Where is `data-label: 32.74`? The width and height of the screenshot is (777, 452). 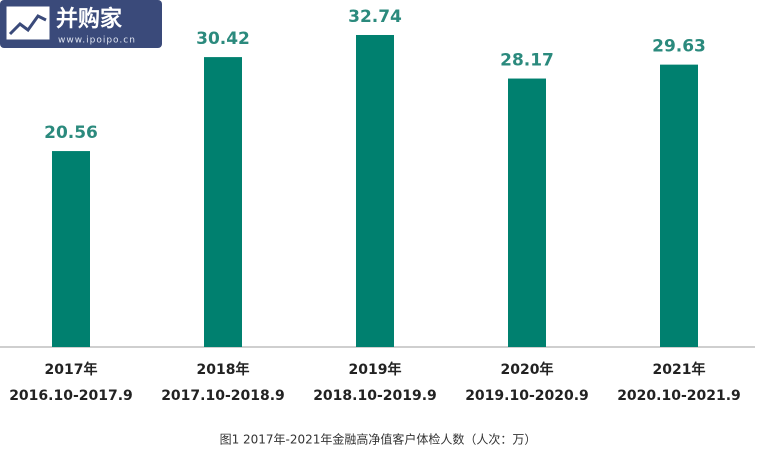
data-label: 32.74 is located at coordinates (375, 17).